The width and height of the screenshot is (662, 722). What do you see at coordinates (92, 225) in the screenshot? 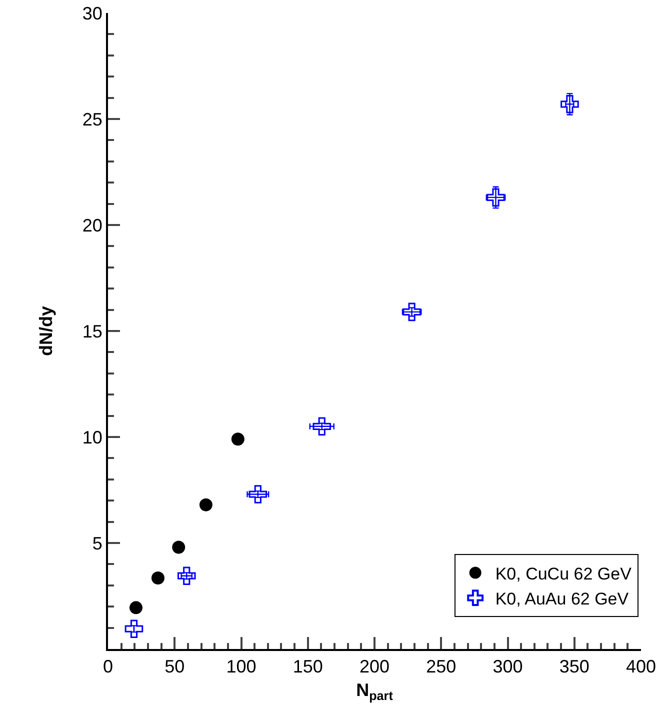
I see `y-tick-label: 20` at bounding box center [92, 225].